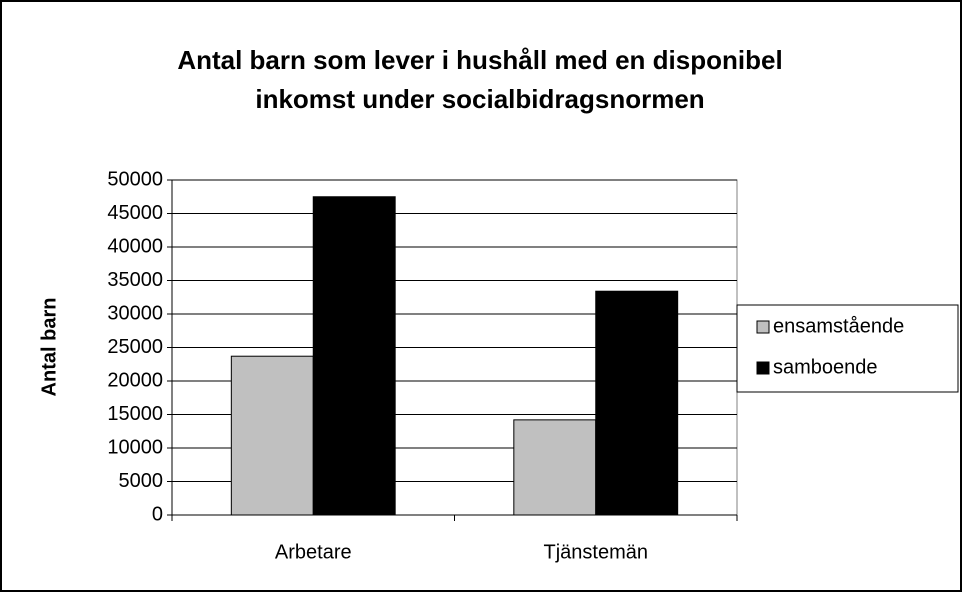  I want to click on legend-label: ensamstående, so click(838, 326).